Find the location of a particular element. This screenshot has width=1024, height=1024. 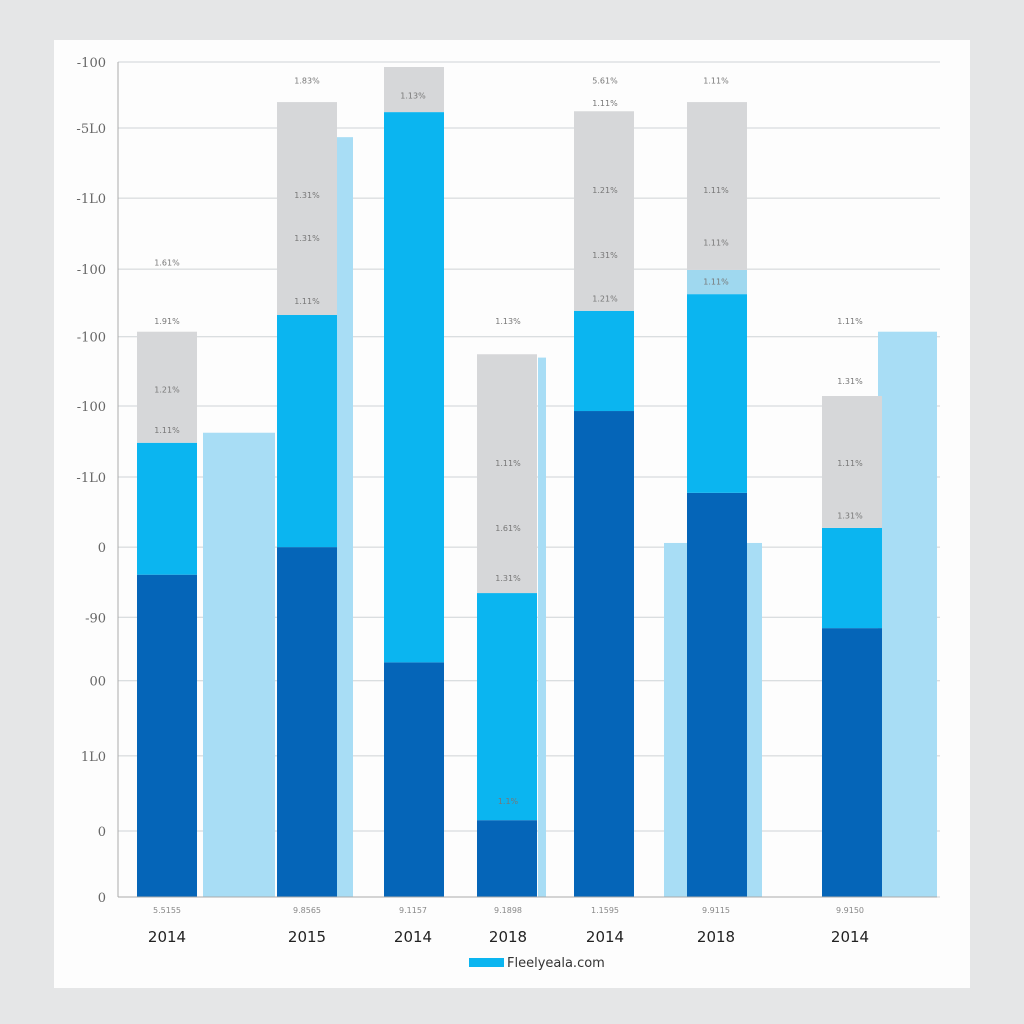

y-tick-label: -5L0 is located at coordinates (91, 129).